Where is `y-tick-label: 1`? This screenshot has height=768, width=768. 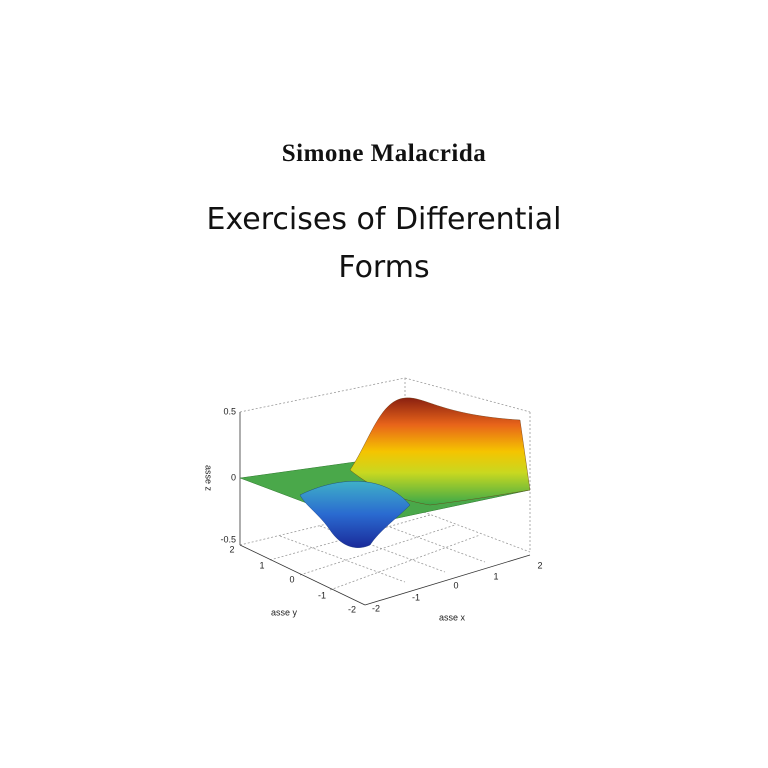 y-tick-label: 1 is located at coordinates (261, 565).